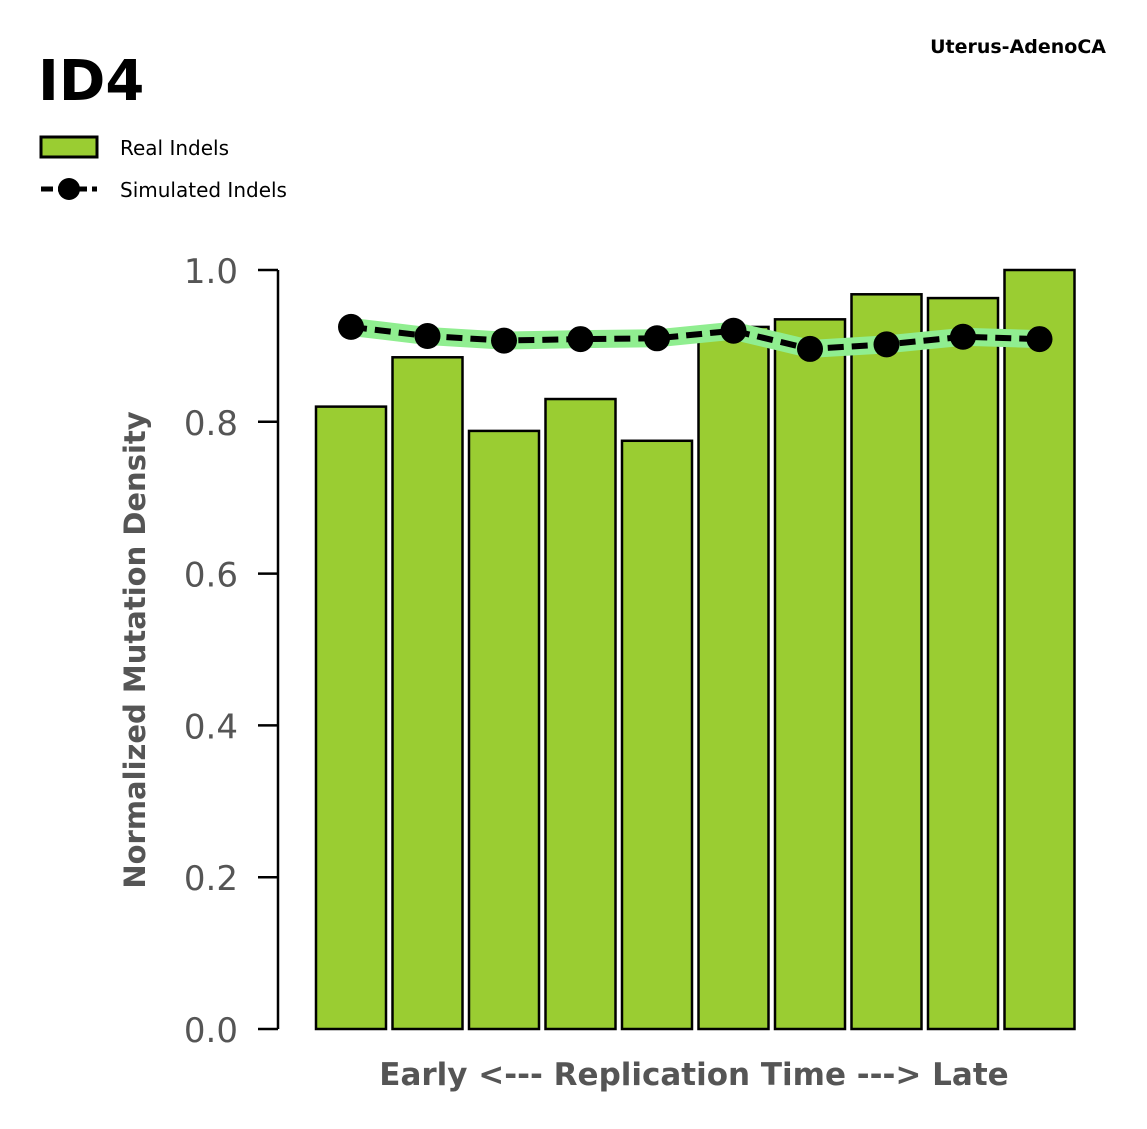 Image resolution: width=1147 pixels, height=1129 pixels. I want to click on y-tick-label: 0.6, so click(211, 576).